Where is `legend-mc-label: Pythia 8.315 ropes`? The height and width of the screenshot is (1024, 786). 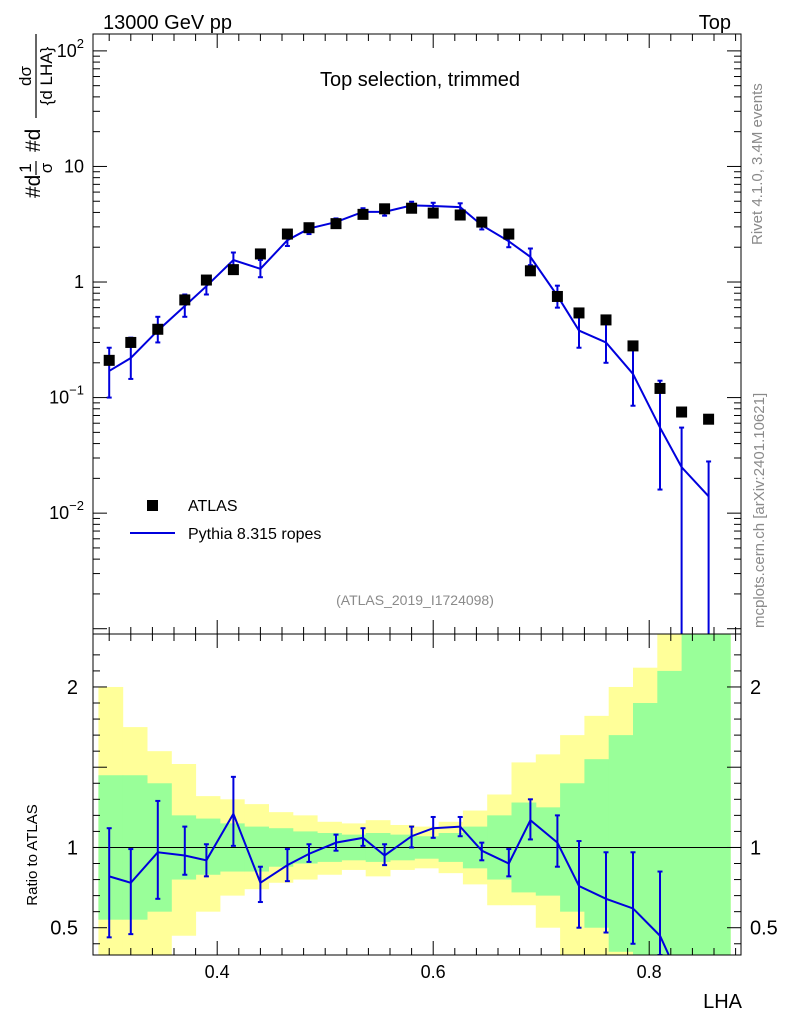
legend-mc-label: Pythia 8.315 ropes is located at coordinates (254, 534).